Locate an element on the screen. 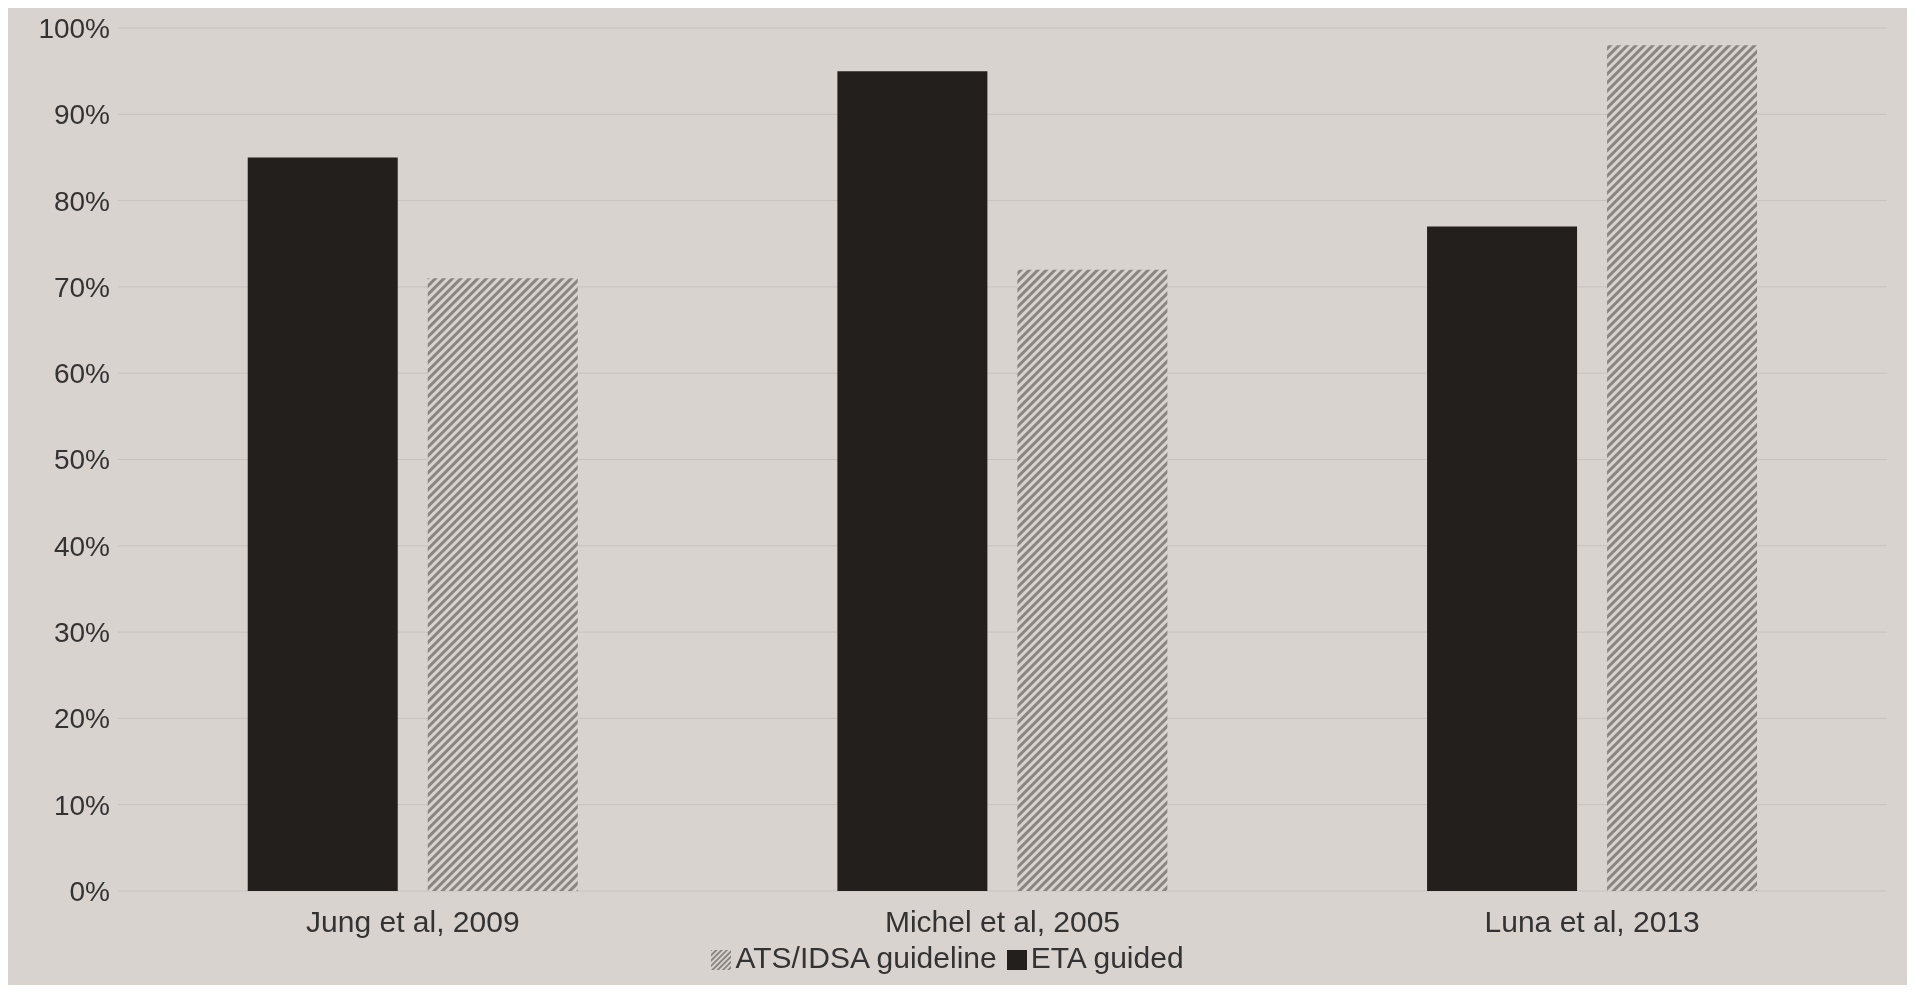  y-tick-label: 10% is located at coordinates (81, 805).